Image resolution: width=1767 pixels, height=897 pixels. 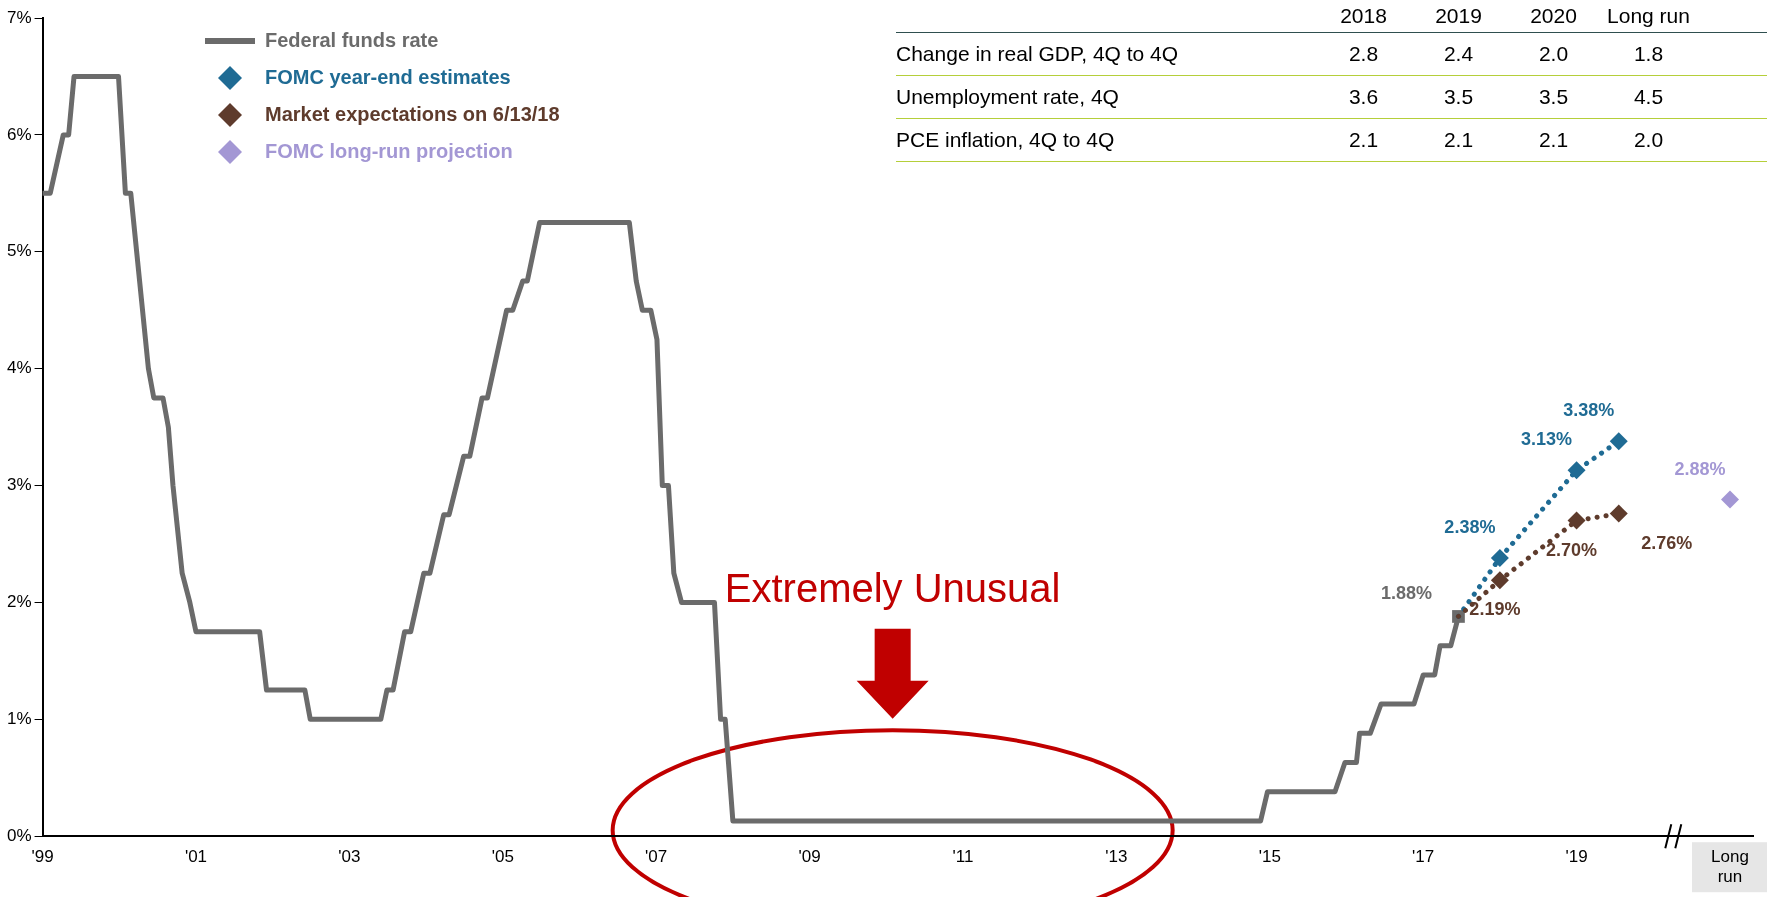 What do you see at coordinates (1269, 857) in the screenshot?
I see `x-tick-label: '15` at bounding box center [1269, 857].